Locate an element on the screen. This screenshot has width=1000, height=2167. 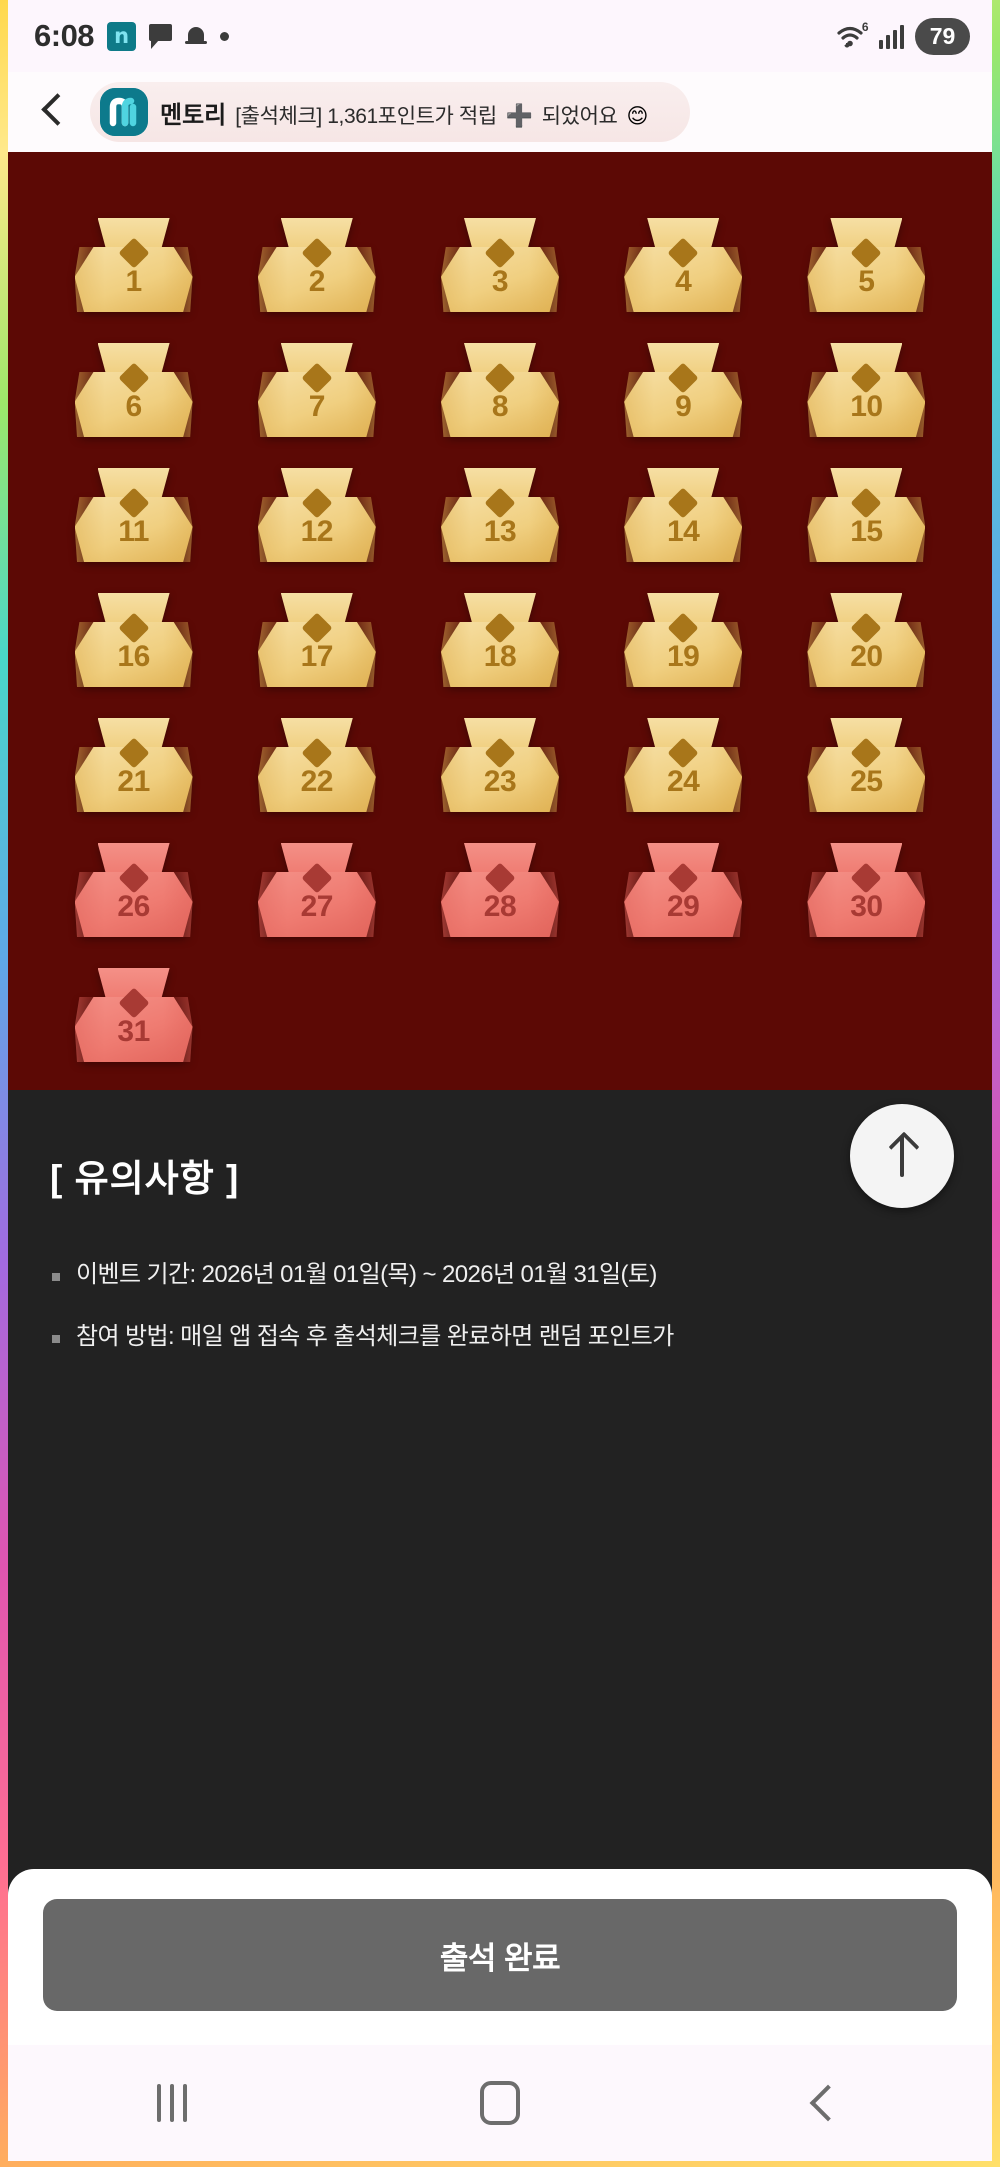
calendar-day-21: 21 is located at coordinates (133, 765).